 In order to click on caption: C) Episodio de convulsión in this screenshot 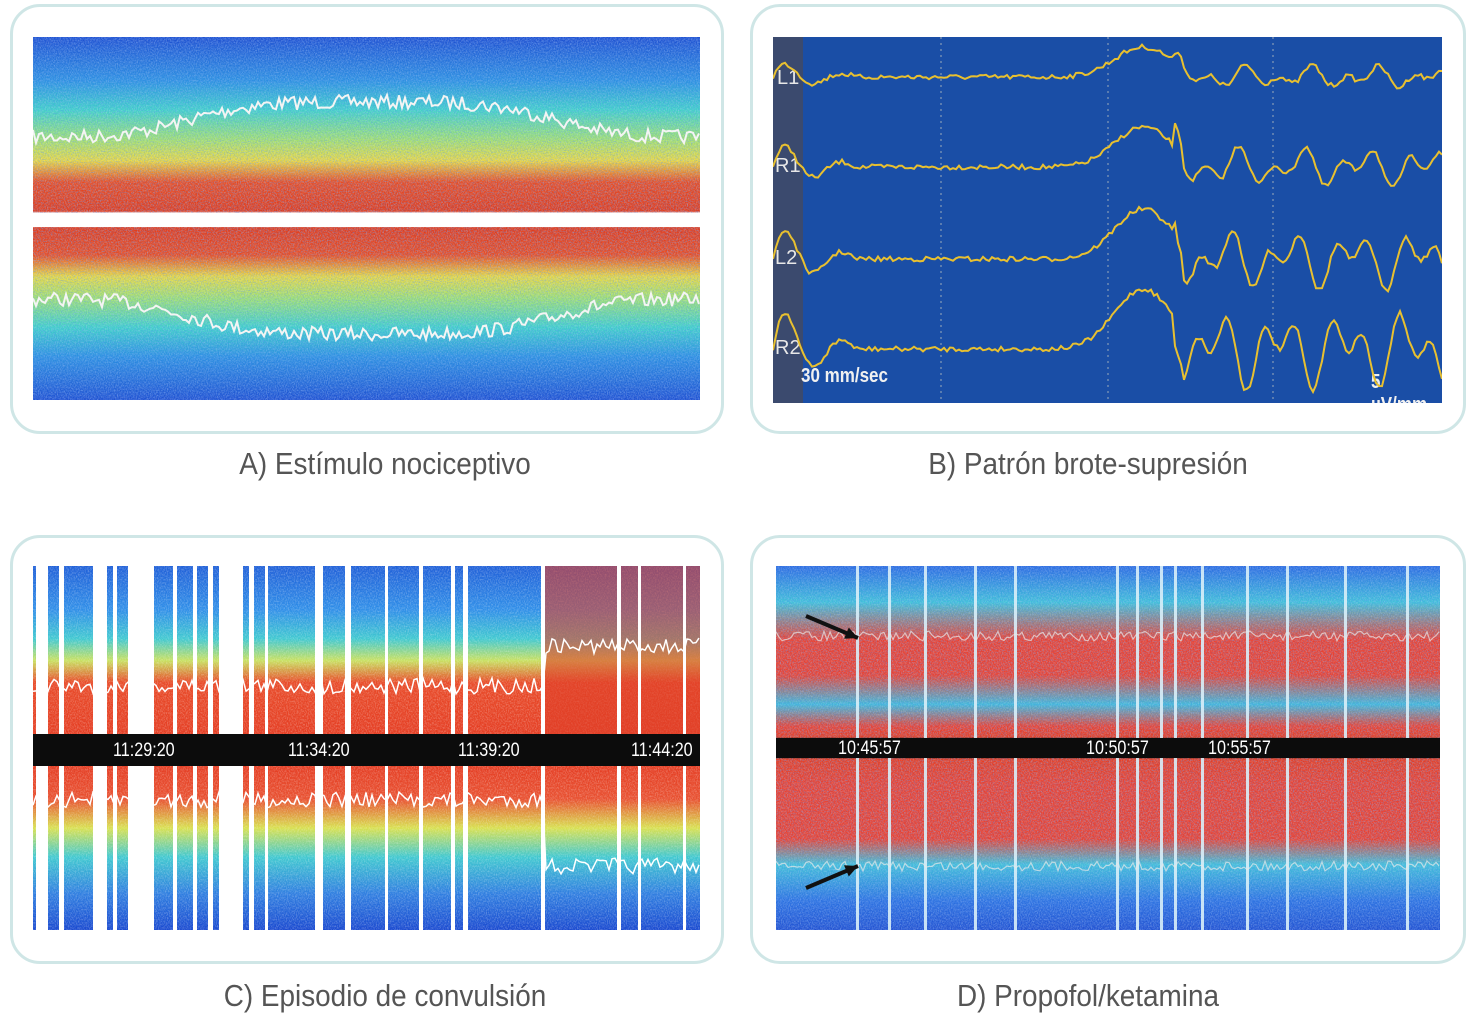, I will do `click(385, 995)`.